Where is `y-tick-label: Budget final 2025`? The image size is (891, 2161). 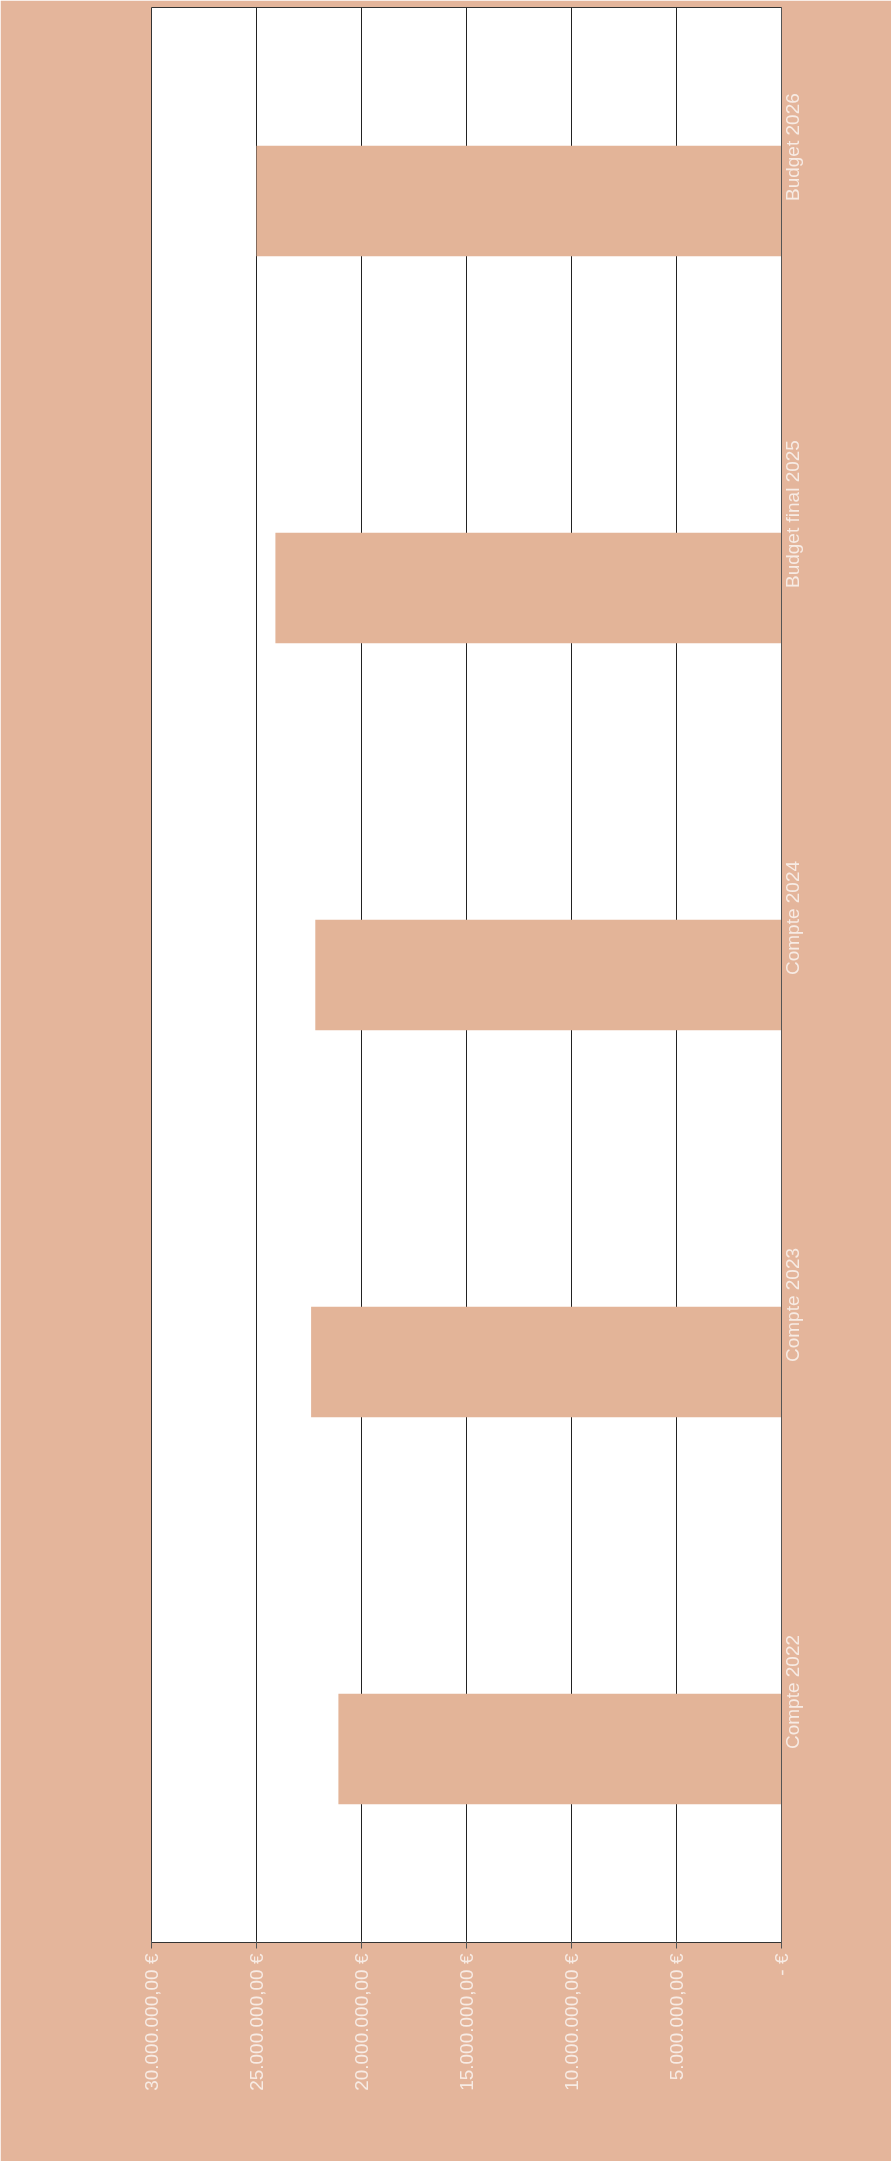 y-tick-label: Budget final 2025 is located at coordinates (792, 514).